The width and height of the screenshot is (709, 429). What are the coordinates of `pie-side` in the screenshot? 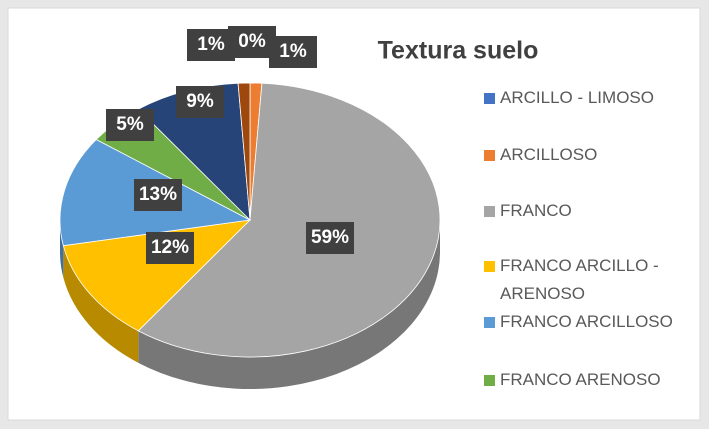 It's located at (101, 304).